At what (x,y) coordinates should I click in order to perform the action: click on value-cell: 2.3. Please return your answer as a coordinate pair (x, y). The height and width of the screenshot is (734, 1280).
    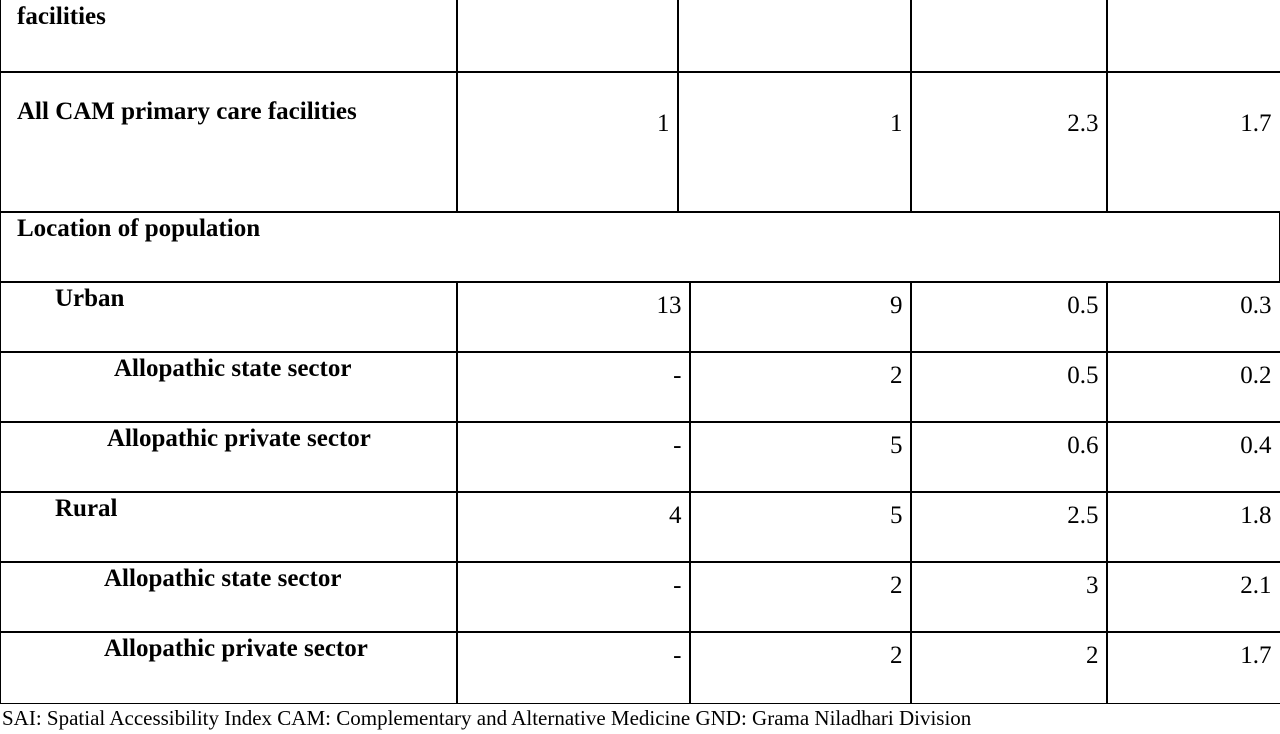
    Looking at the image, I should click on (1009, 142).